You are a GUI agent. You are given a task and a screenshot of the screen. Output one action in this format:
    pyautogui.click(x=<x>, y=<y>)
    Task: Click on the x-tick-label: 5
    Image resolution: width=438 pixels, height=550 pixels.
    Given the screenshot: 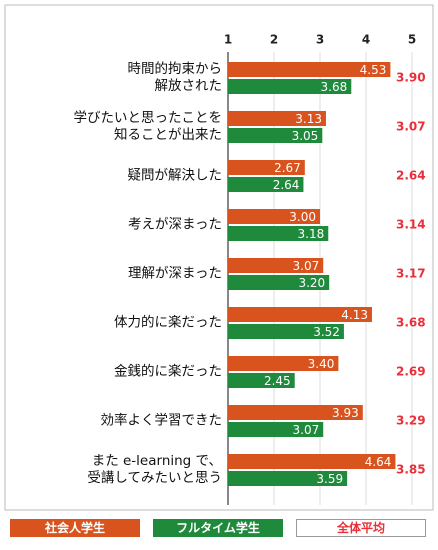 What is the action you would take?
    pyautogui.click(x=412, y=40)
    